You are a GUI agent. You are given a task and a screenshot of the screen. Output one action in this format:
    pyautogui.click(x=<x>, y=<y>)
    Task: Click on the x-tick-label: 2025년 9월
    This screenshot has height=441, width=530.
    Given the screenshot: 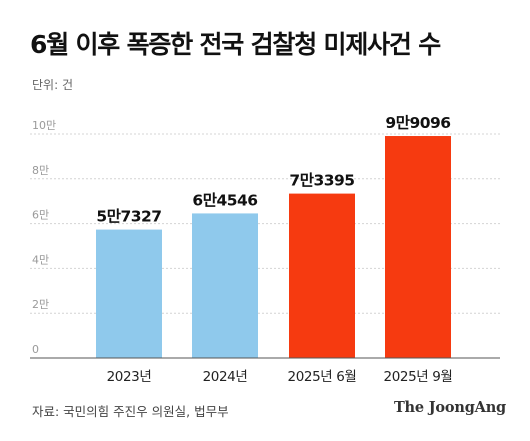 What is the action you would take?
    pyautogui.click(x=418, y=377)
    